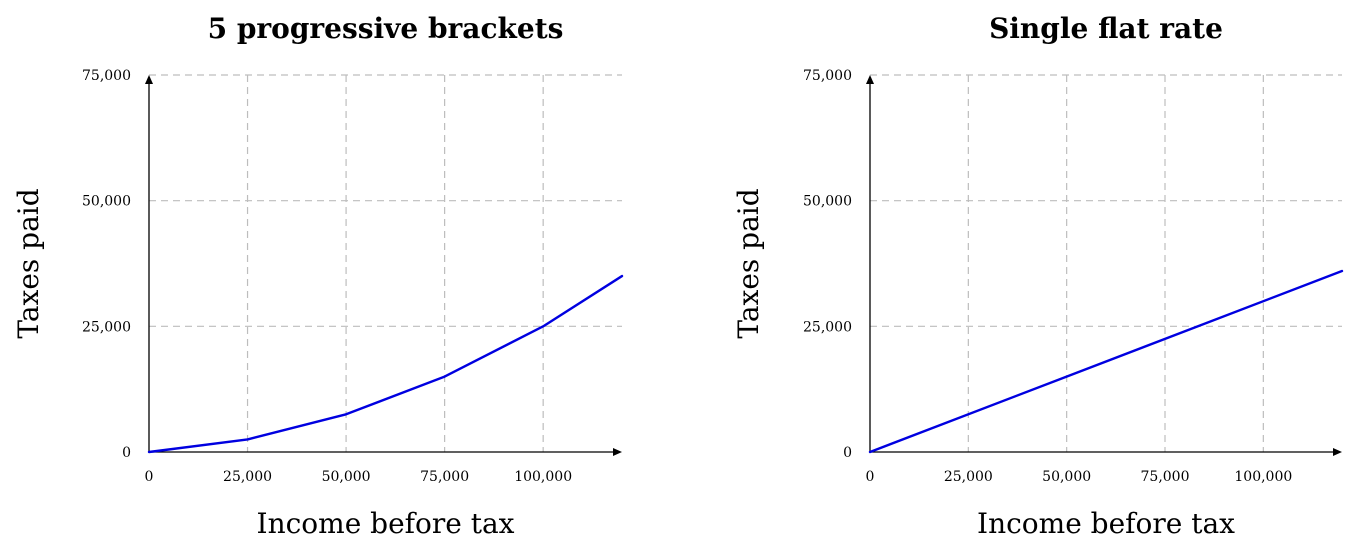 The image size is (1359, 540). What do you see at coordinates (1106, 28) in the screenshot?
I see `chart-title: Single flat rate` at bounding box center [1106, 28].